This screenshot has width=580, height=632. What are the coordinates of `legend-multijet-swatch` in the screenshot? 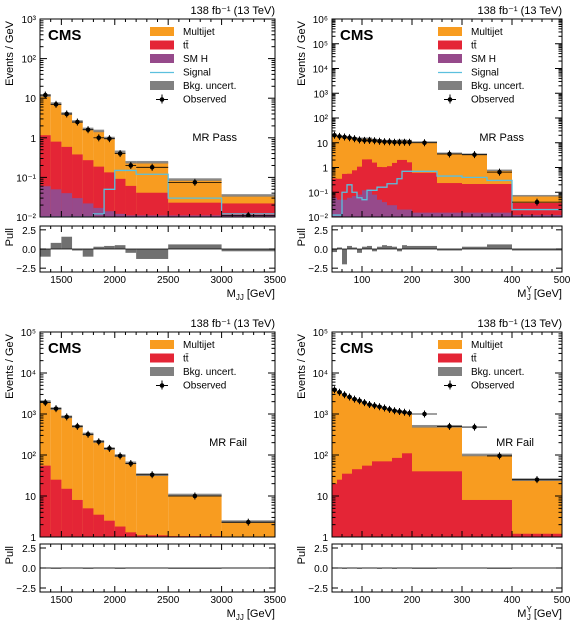 It's located at (450, 31).